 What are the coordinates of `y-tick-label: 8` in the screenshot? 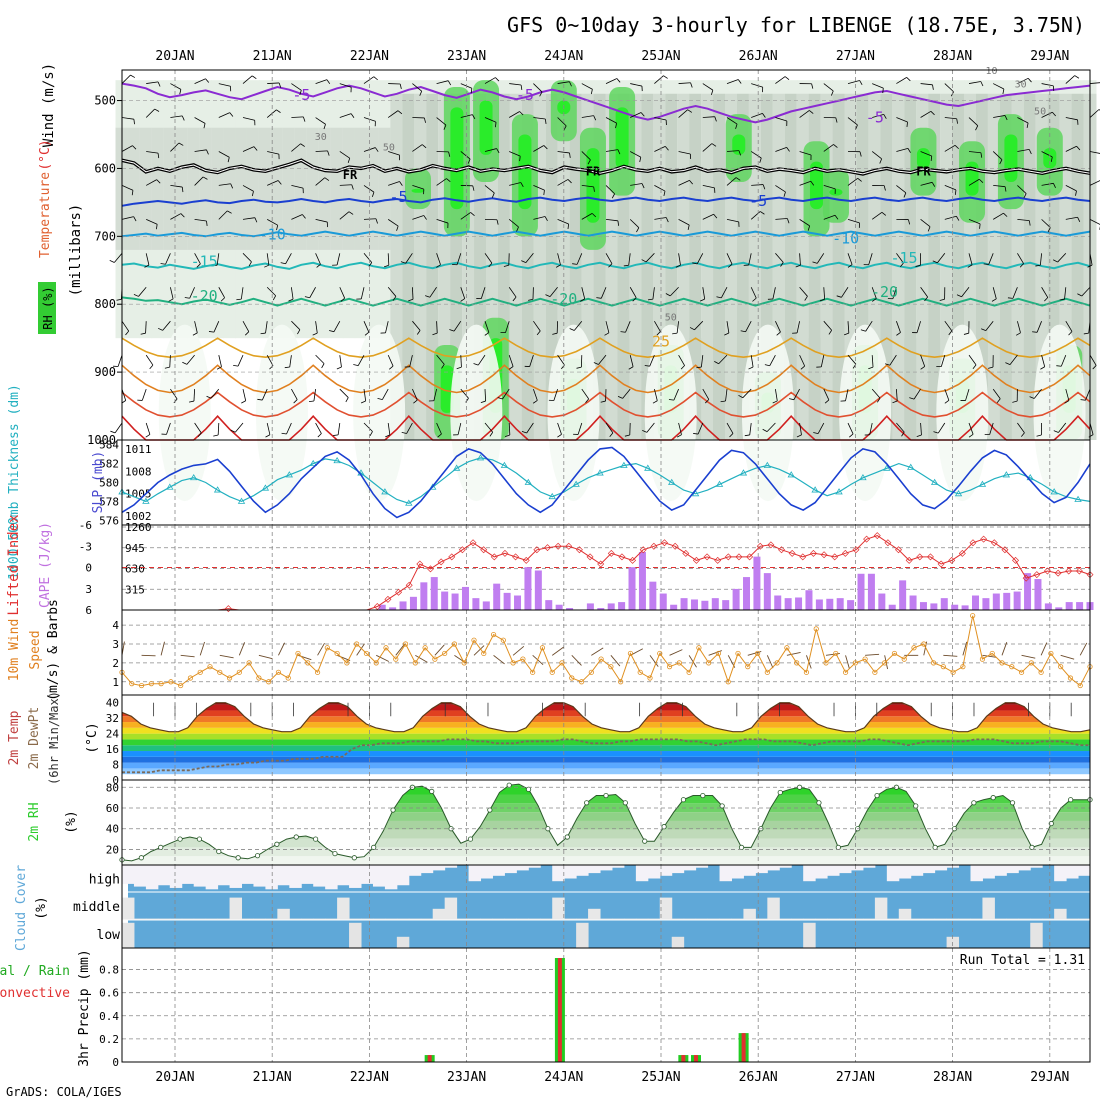 It's located at (115, 765).